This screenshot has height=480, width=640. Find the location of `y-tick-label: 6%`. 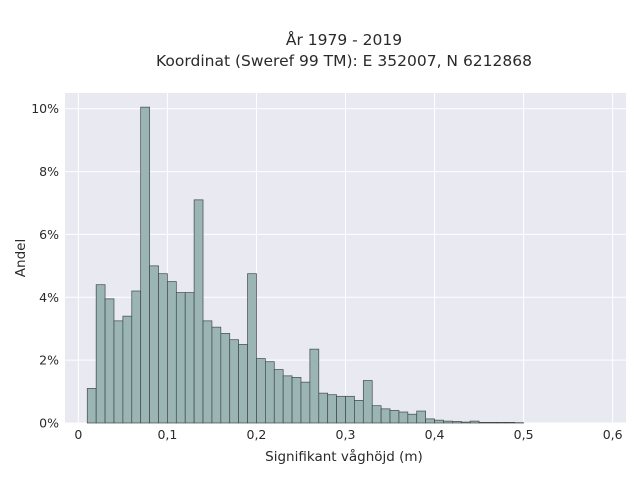

y-tick-label: 6% is located at coordinates (49, 234).